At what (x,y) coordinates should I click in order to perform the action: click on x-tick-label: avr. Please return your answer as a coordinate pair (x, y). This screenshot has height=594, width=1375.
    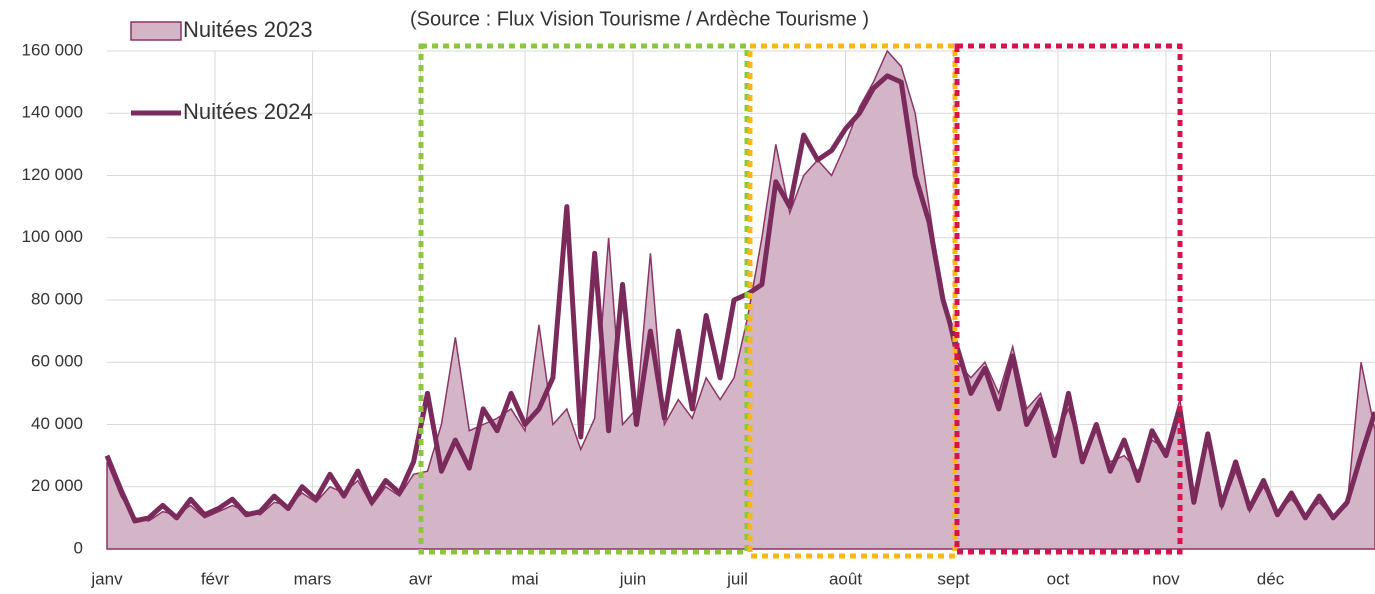
    Looking at the image, I should click on (421, 578).